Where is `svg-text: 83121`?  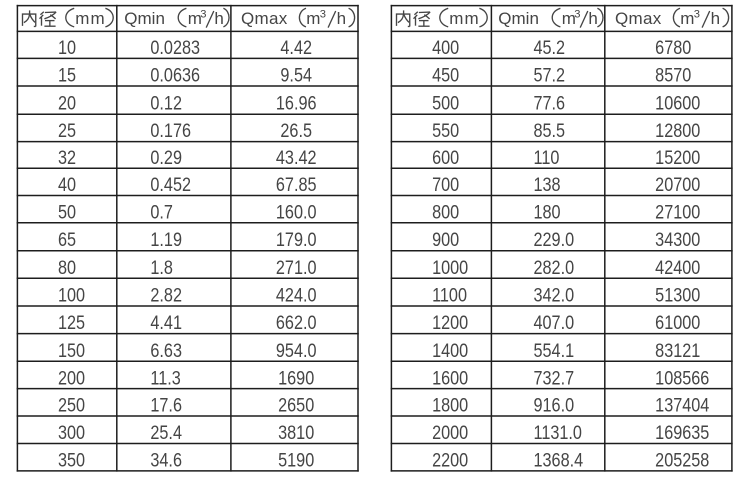 svg-text: 83121 is located at coordinates (677, 350).